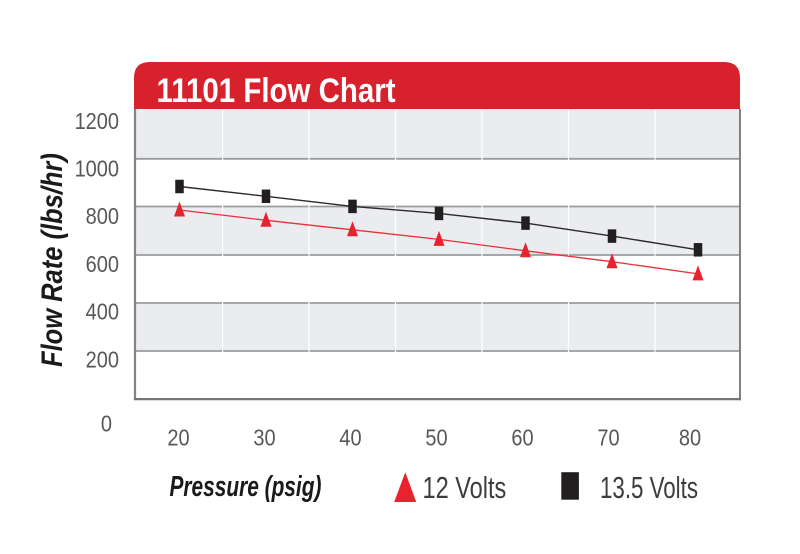  I want to click on svg-text: 1200, so click(97, 120).